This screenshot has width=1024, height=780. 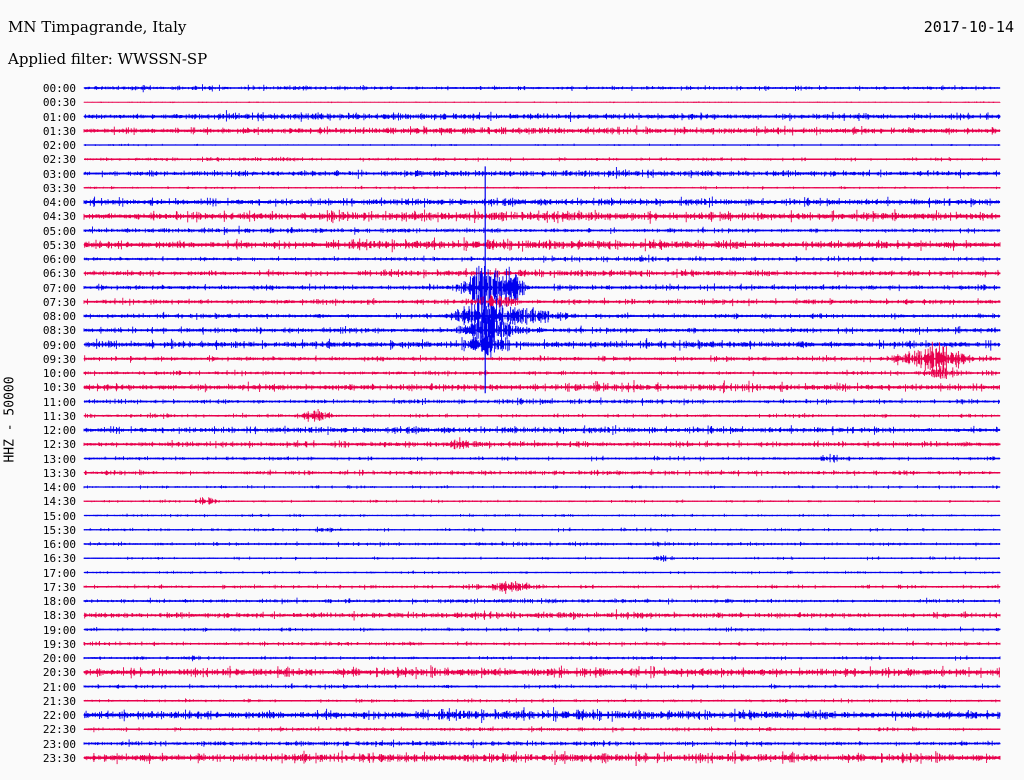 I want to click on row-time-label: 18:30, so click(x=59, y=616).